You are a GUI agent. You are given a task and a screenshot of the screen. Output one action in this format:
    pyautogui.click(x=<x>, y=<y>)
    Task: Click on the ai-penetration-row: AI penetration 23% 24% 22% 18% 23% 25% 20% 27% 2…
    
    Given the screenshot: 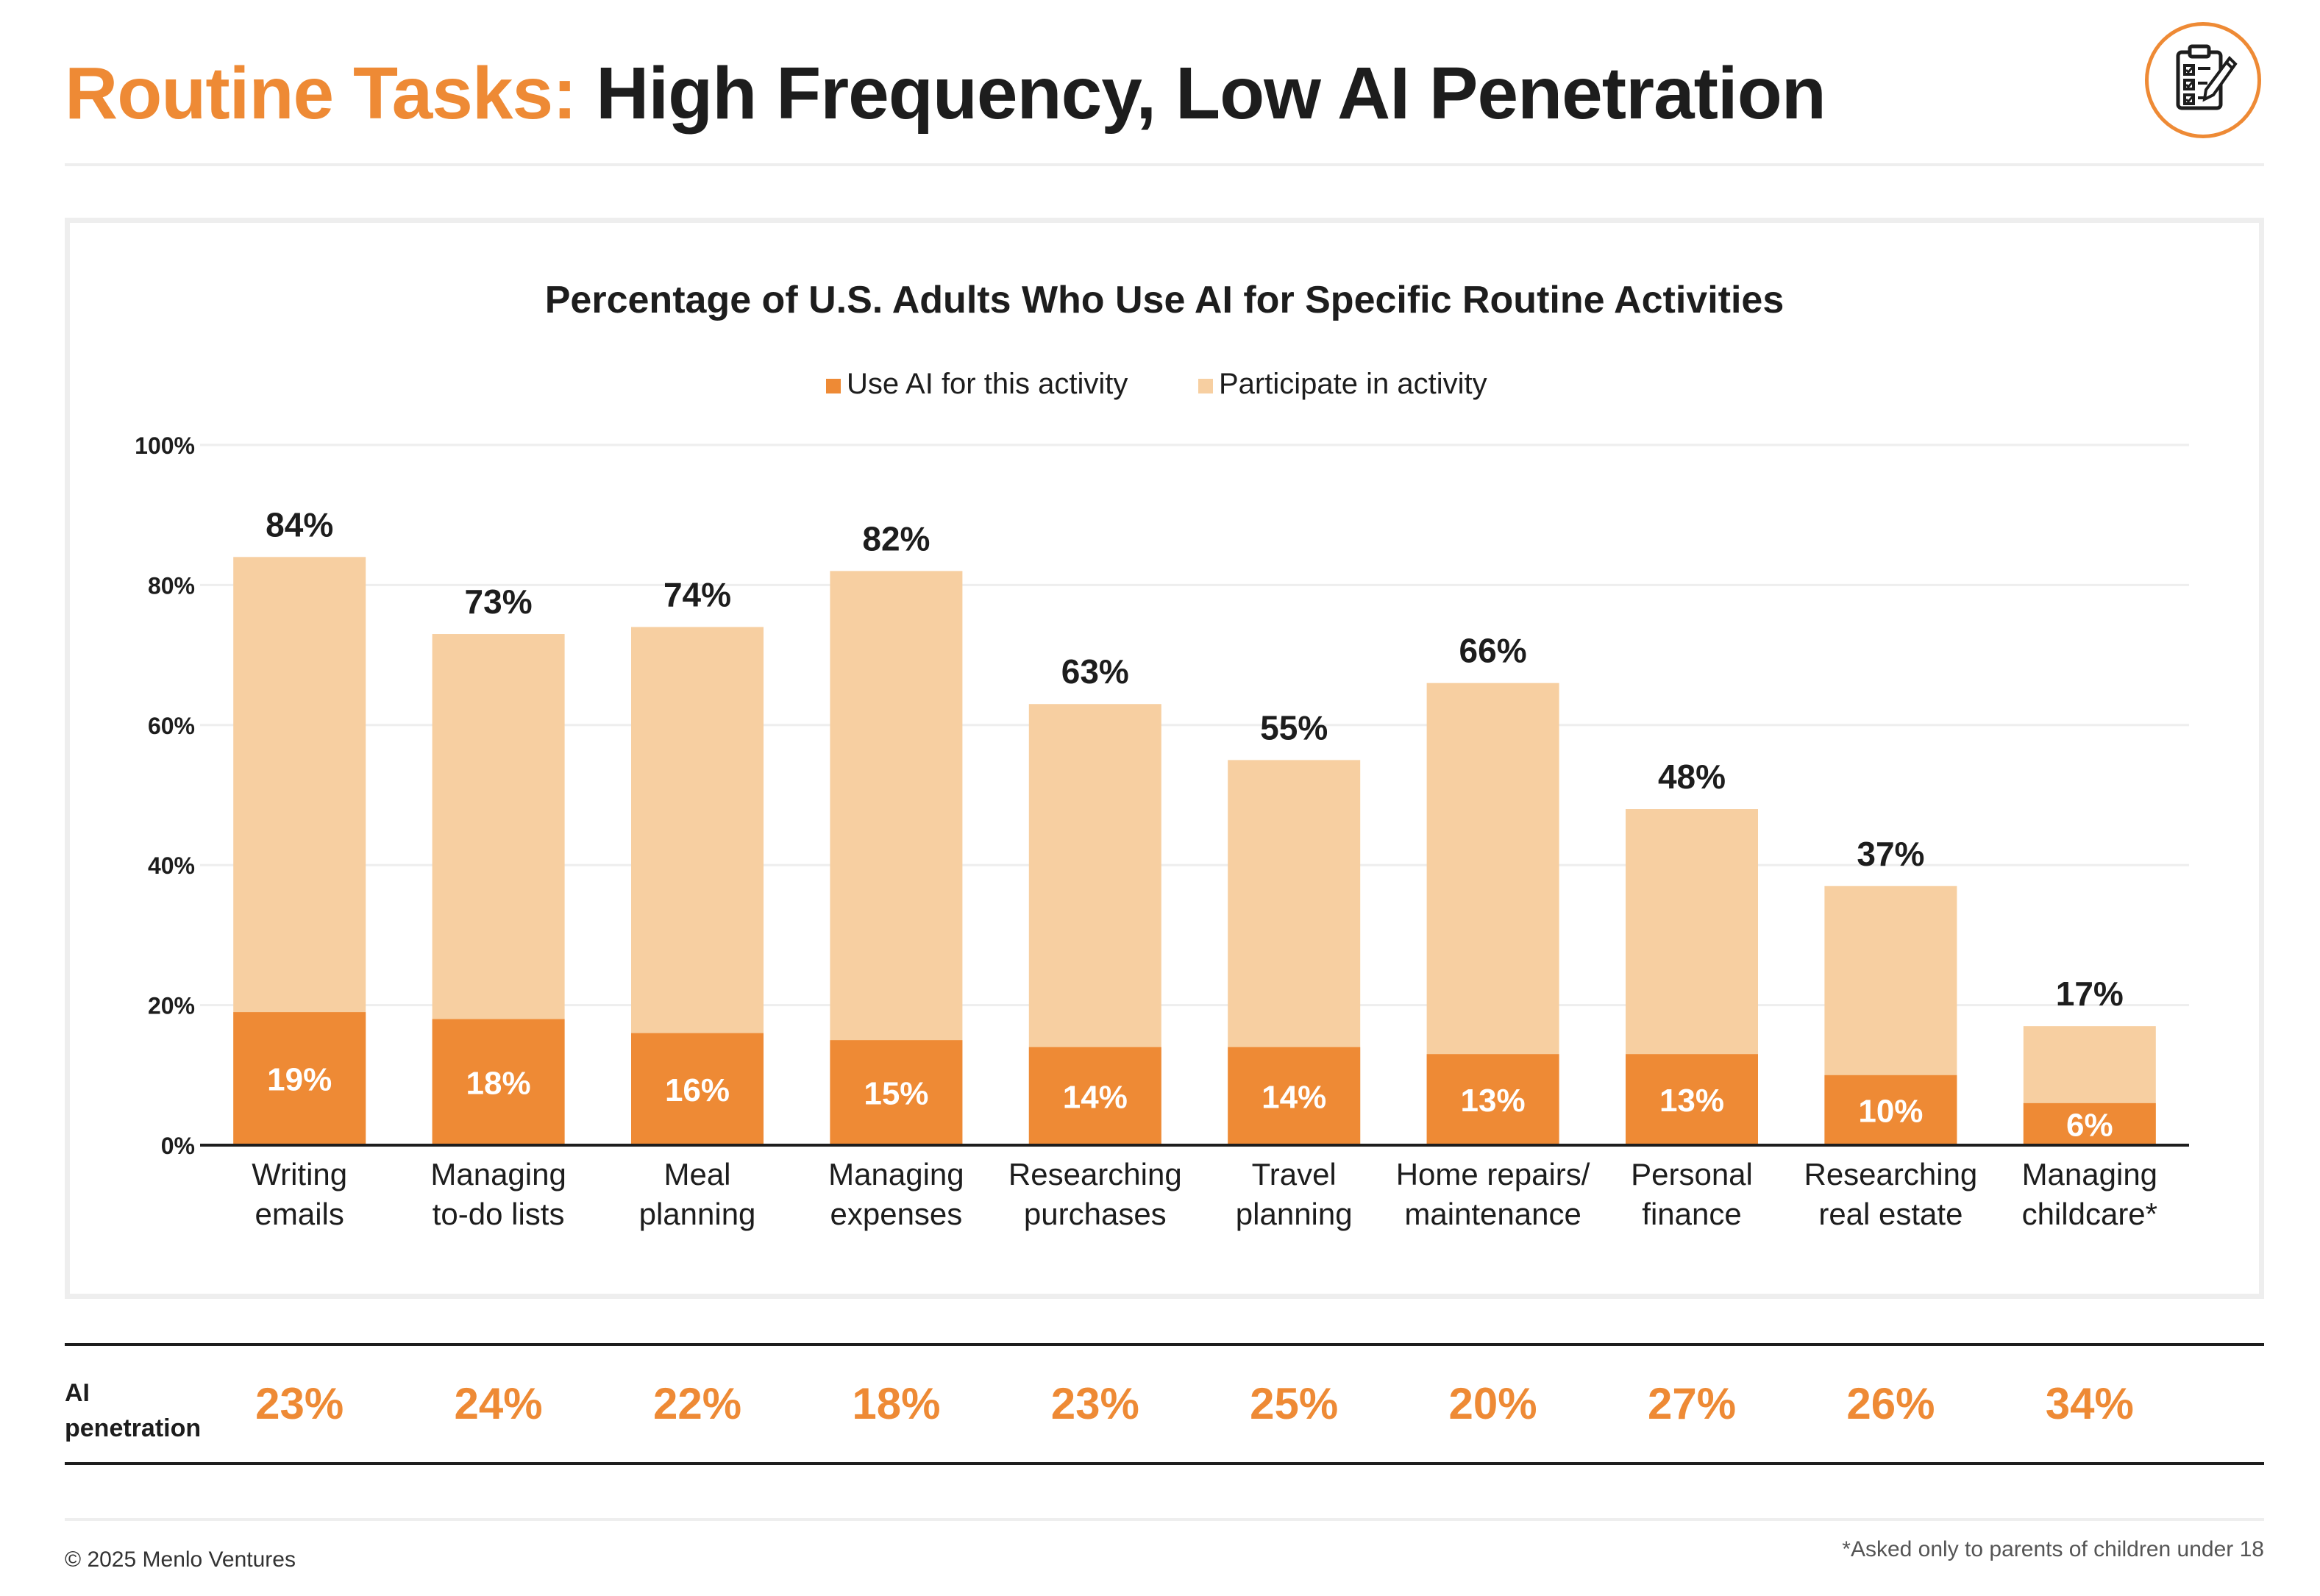 What is the action you would take?
    pyautogui.click(x=1164, y=1404)
    